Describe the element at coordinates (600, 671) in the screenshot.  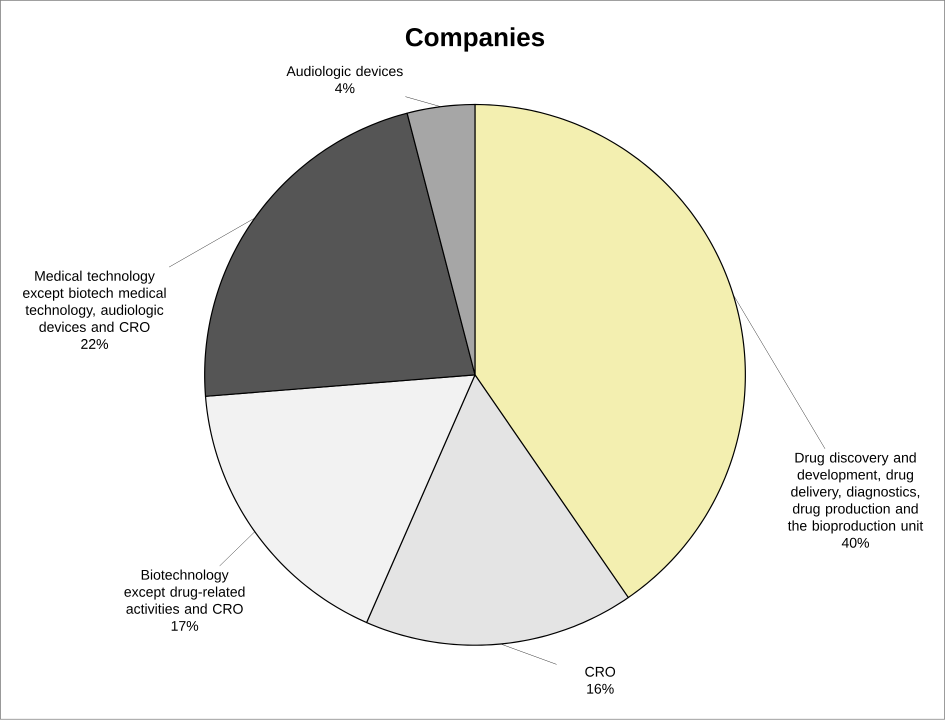
I see `slice-label: CRO` at that location.